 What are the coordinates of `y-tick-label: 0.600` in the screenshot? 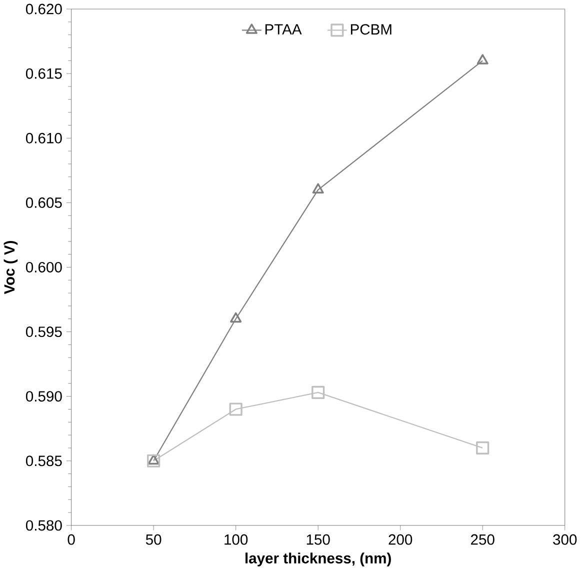 It's located at (44, 267).